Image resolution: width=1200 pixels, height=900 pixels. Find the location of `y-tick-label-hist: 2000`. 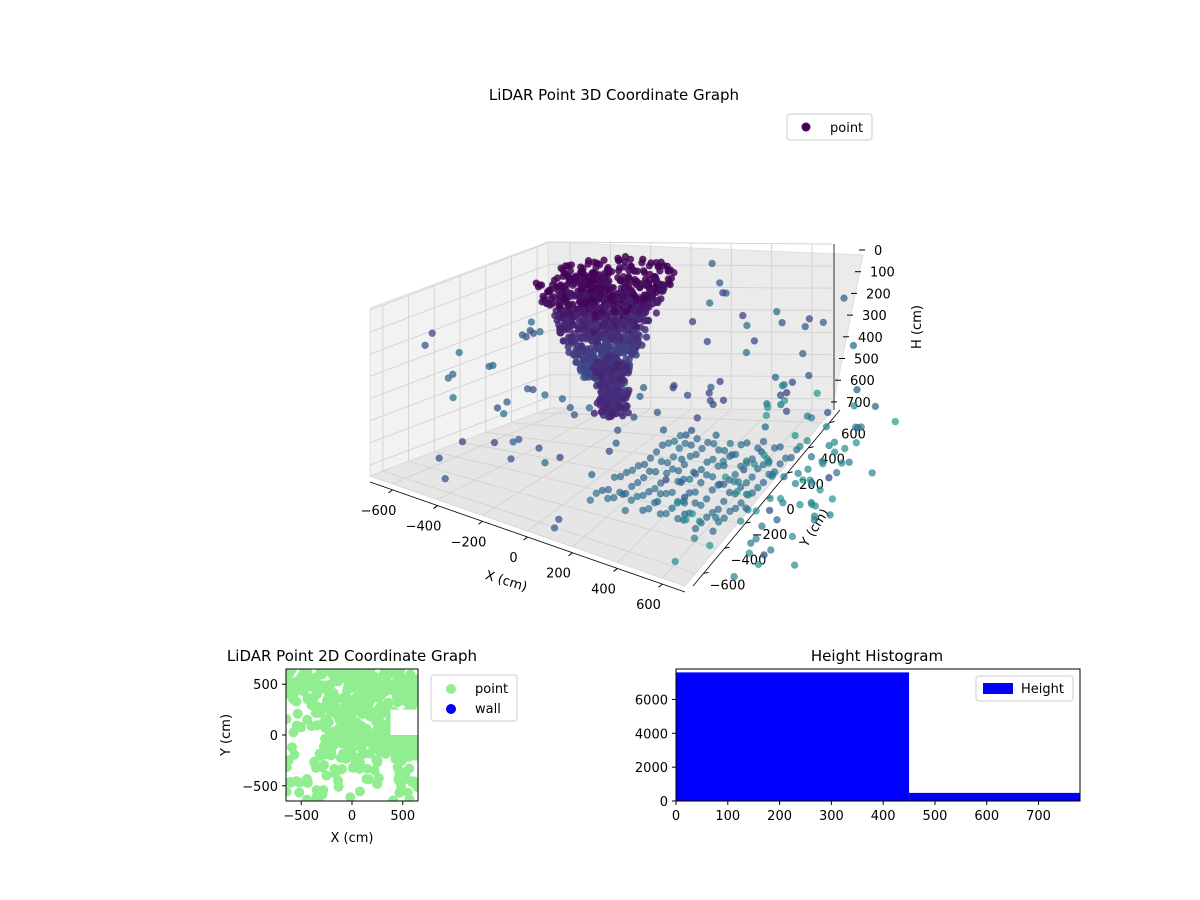

y-tick-label-hist: 2000 is located at coordinates (651, 768).